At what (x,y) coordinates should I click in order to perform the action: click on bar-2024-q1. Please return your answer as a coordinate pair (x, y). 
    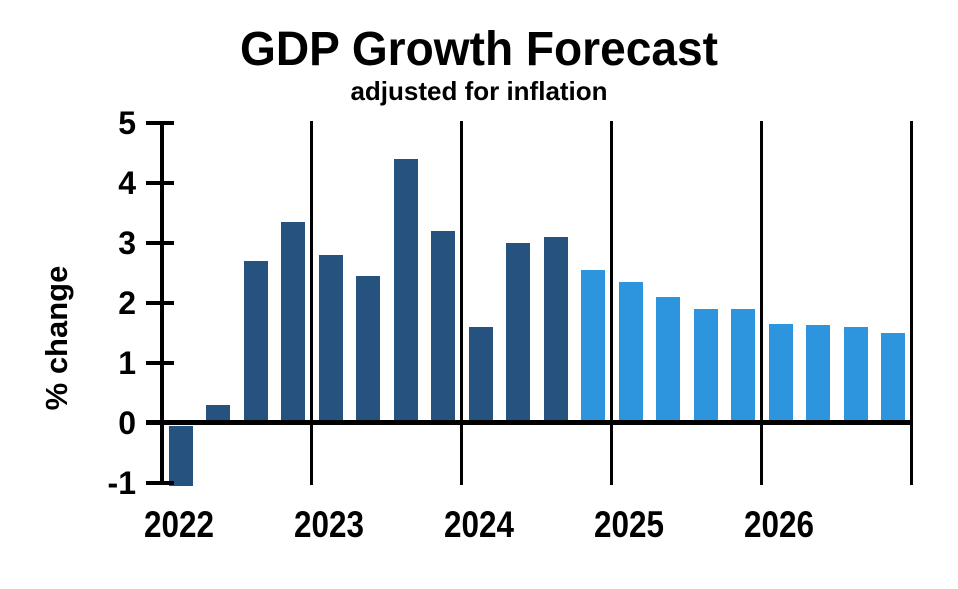
    Looking at the image, I should click on (480, 375).